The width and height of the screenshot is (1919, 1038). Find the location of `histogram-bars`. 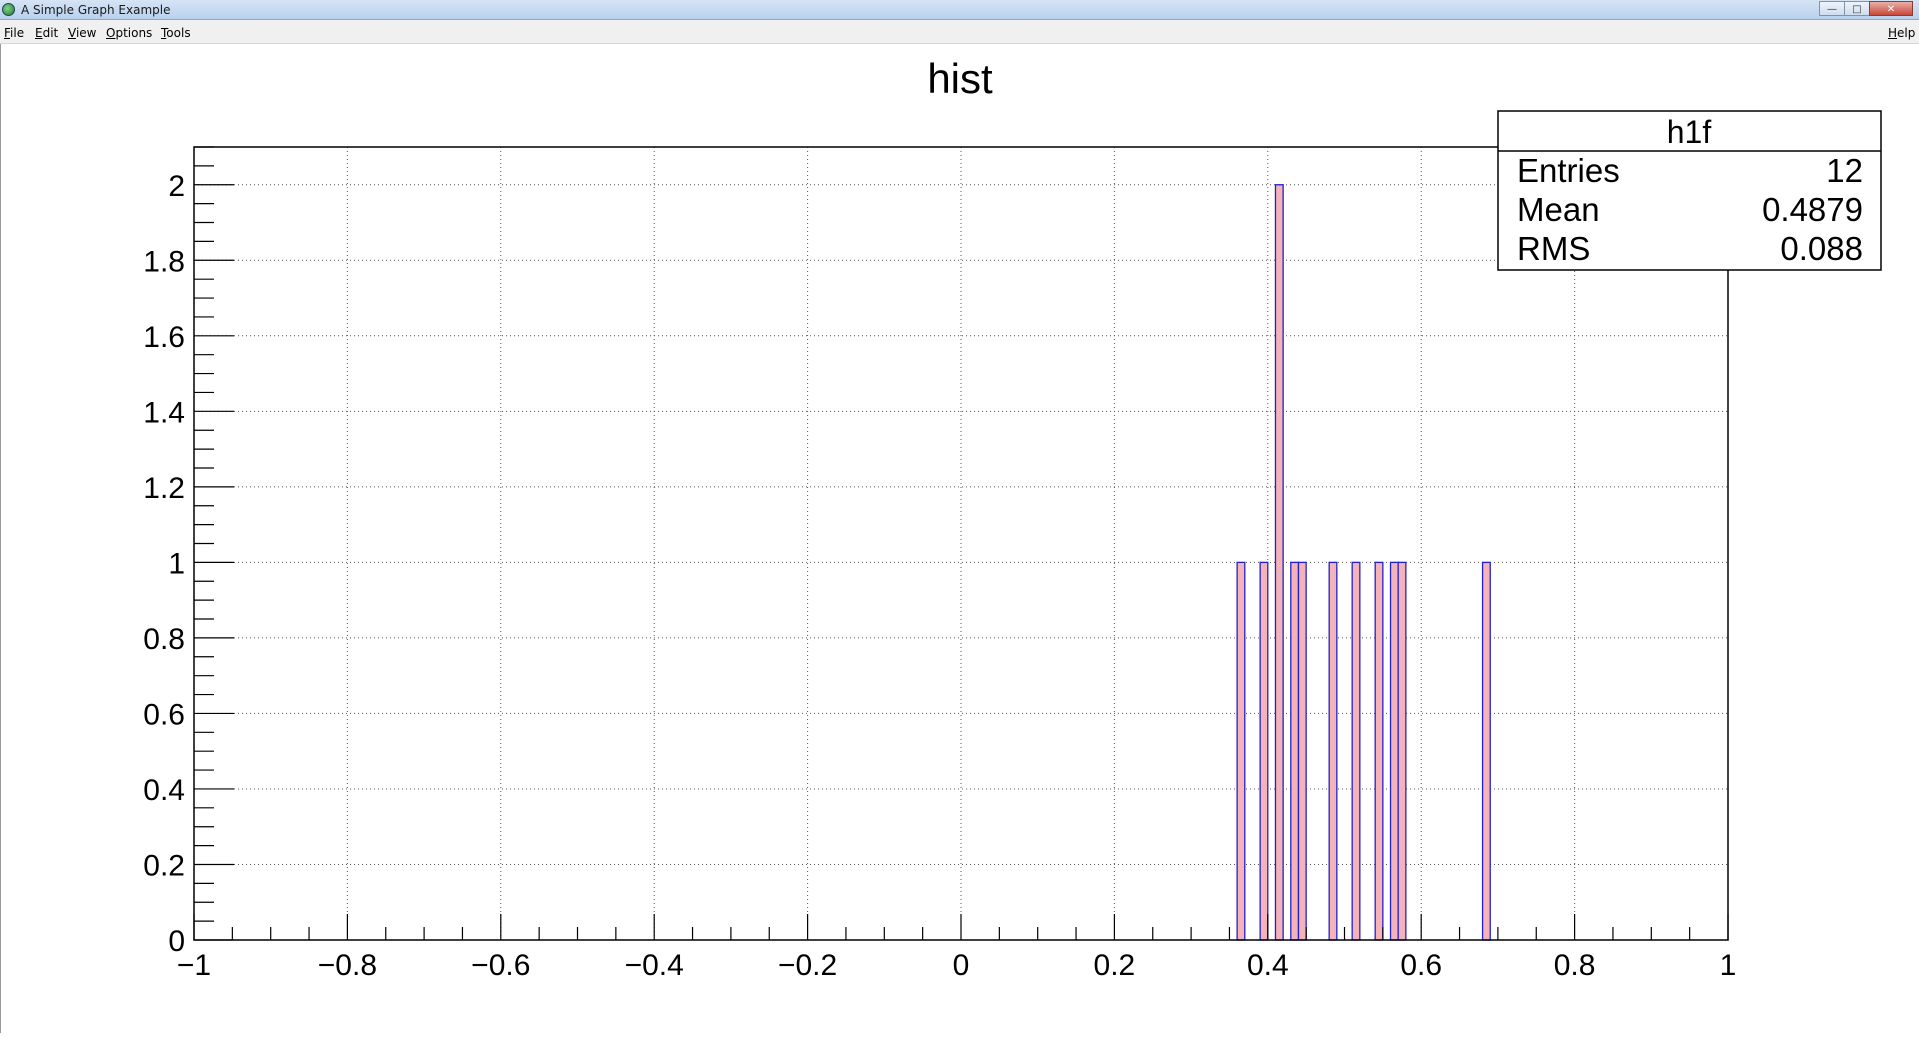

histogram-bars is located at coordinates (1363, 562).